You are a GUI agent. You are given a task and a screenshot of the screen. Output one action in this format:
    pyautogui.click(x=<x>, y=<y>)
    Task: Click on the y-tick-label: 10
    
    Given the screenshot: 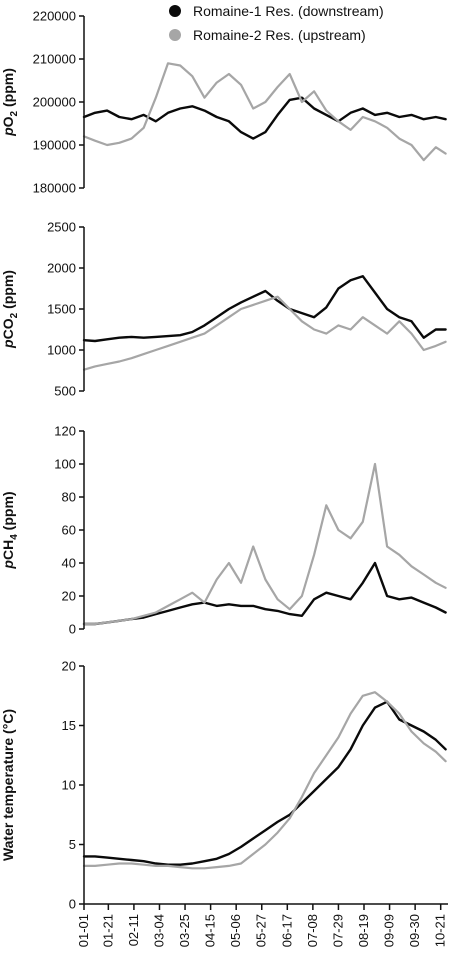 What is the action you would take?
    pyautogui.click(x=69, y=785)
    